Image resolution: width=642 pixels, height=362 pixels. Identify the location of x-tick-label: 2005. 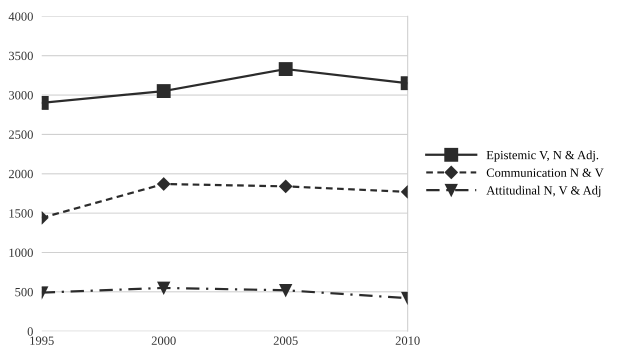
(286, 340).